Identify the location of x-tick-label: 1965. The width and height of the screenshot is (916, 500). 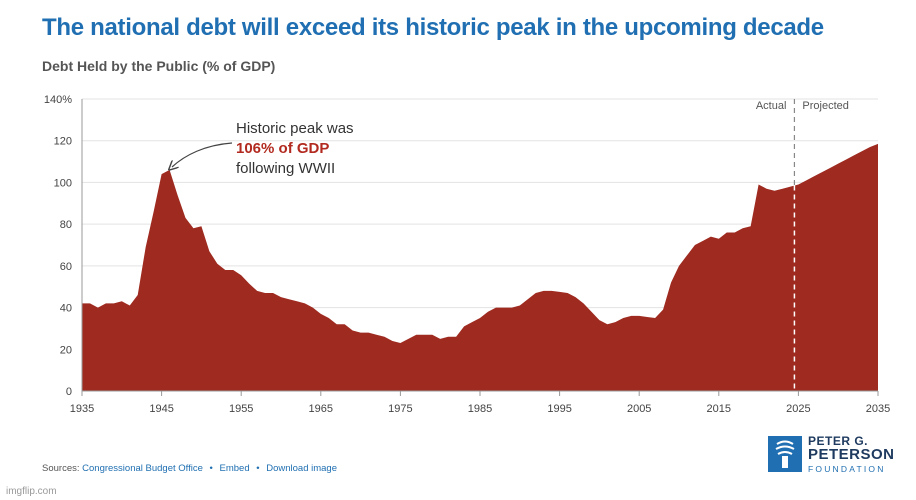
(321, 409).